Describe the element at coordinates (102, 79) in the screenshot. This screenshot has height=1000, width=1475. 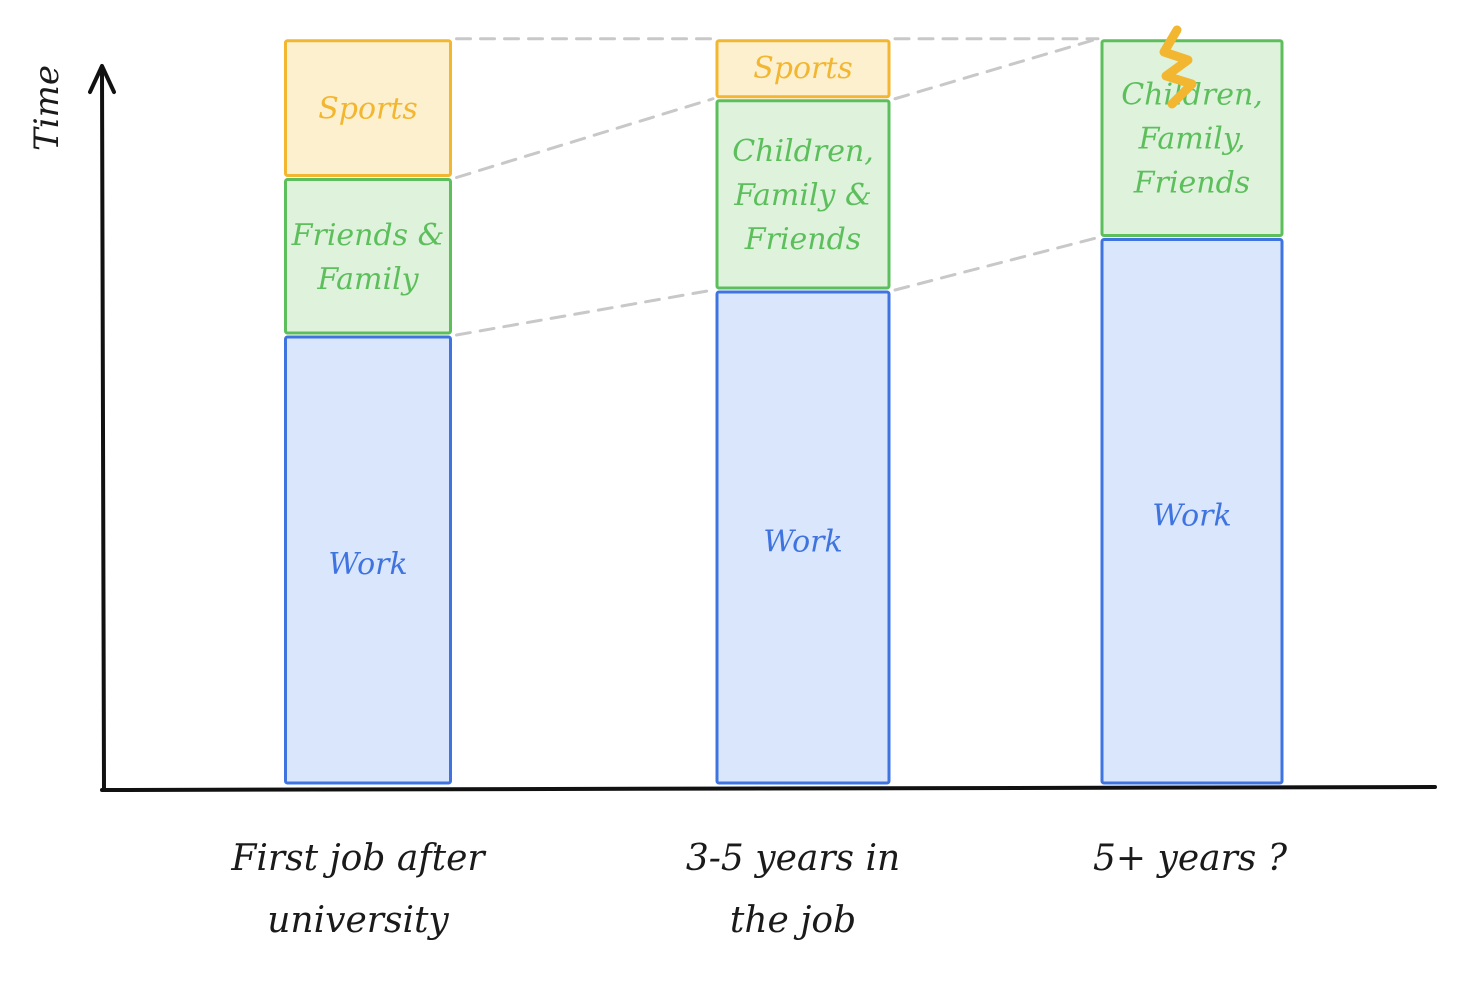
I see `y-axis-arrowhead` at that location.